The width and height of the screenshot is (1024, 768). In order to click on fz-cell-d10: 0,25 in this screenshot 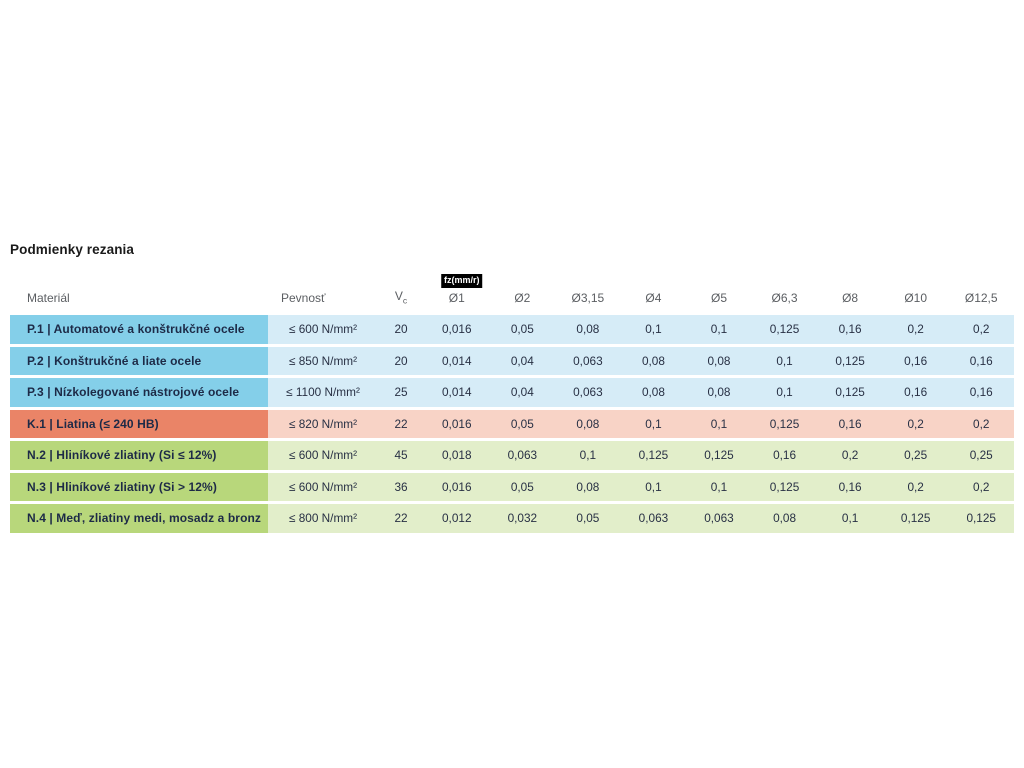, I will do `click(915, 455)`.